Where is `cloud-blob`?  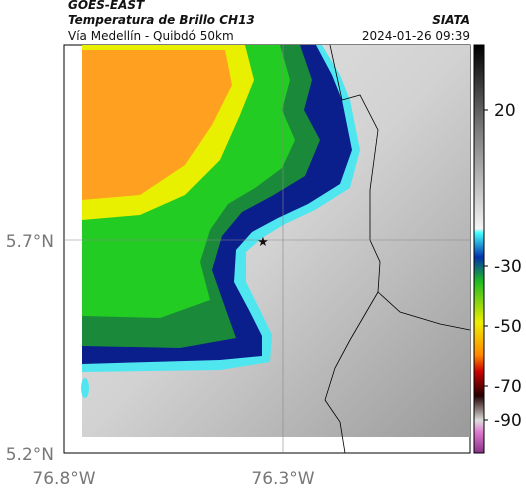 cloud-blob is located at coordinates (85, 388).